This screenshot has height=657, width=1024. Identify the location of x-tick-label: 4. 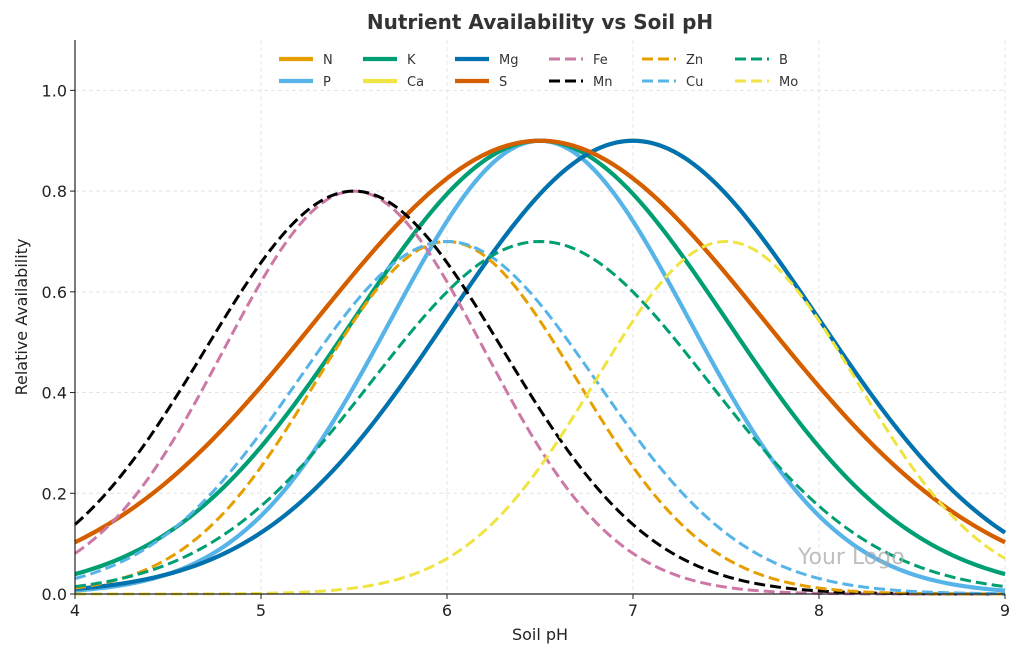
(75, 610).